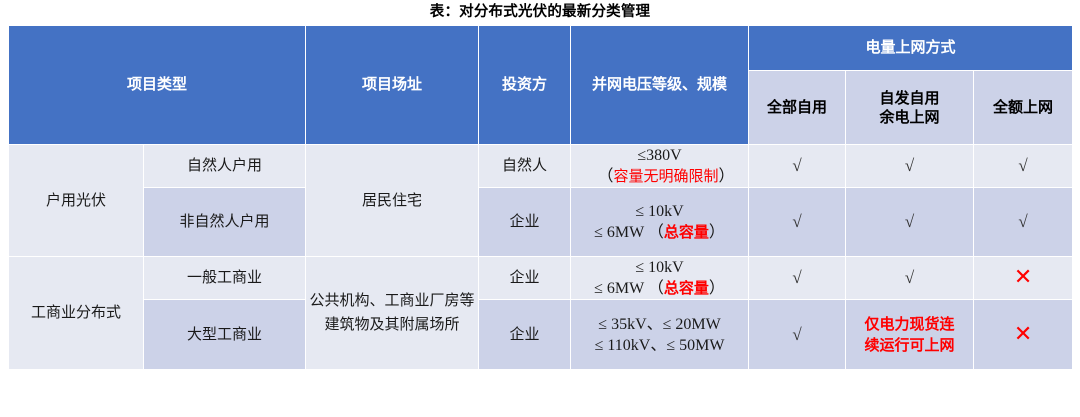 The image size is (1080, 417). I want to click on cell-site: 居民住宅, so click(392, 200).